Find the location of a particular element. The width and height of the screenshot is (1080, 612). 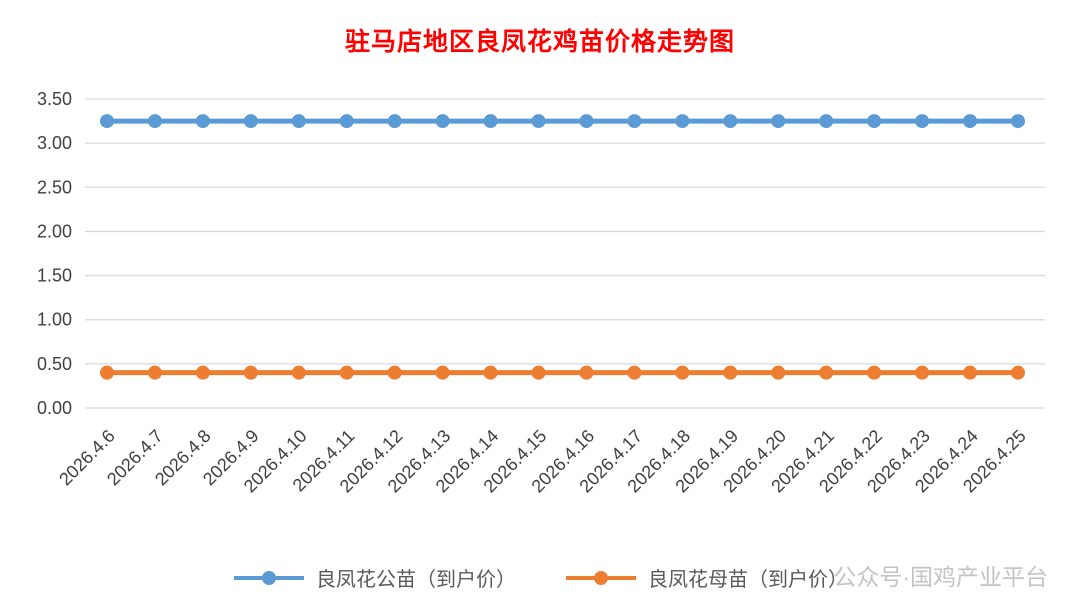

legend-item: 良凤花母苗（到户价） is located at coordinates (706, 577).